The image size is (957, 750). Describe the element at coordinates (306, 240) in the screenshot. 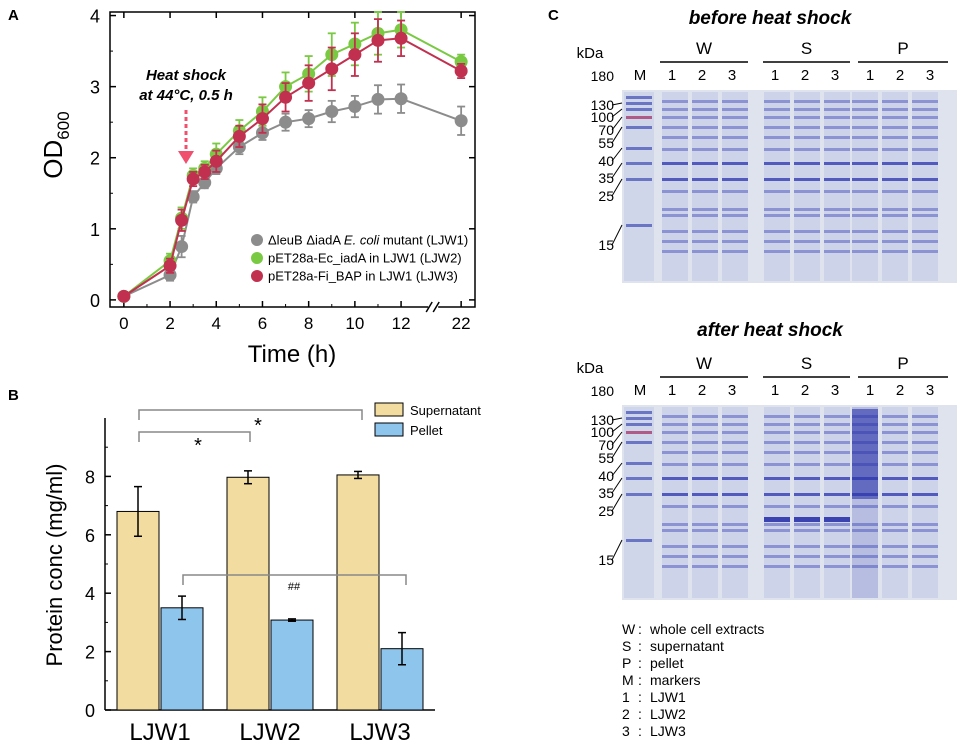

I see `legend-text: ΔleuB ΔiadA` at that location.